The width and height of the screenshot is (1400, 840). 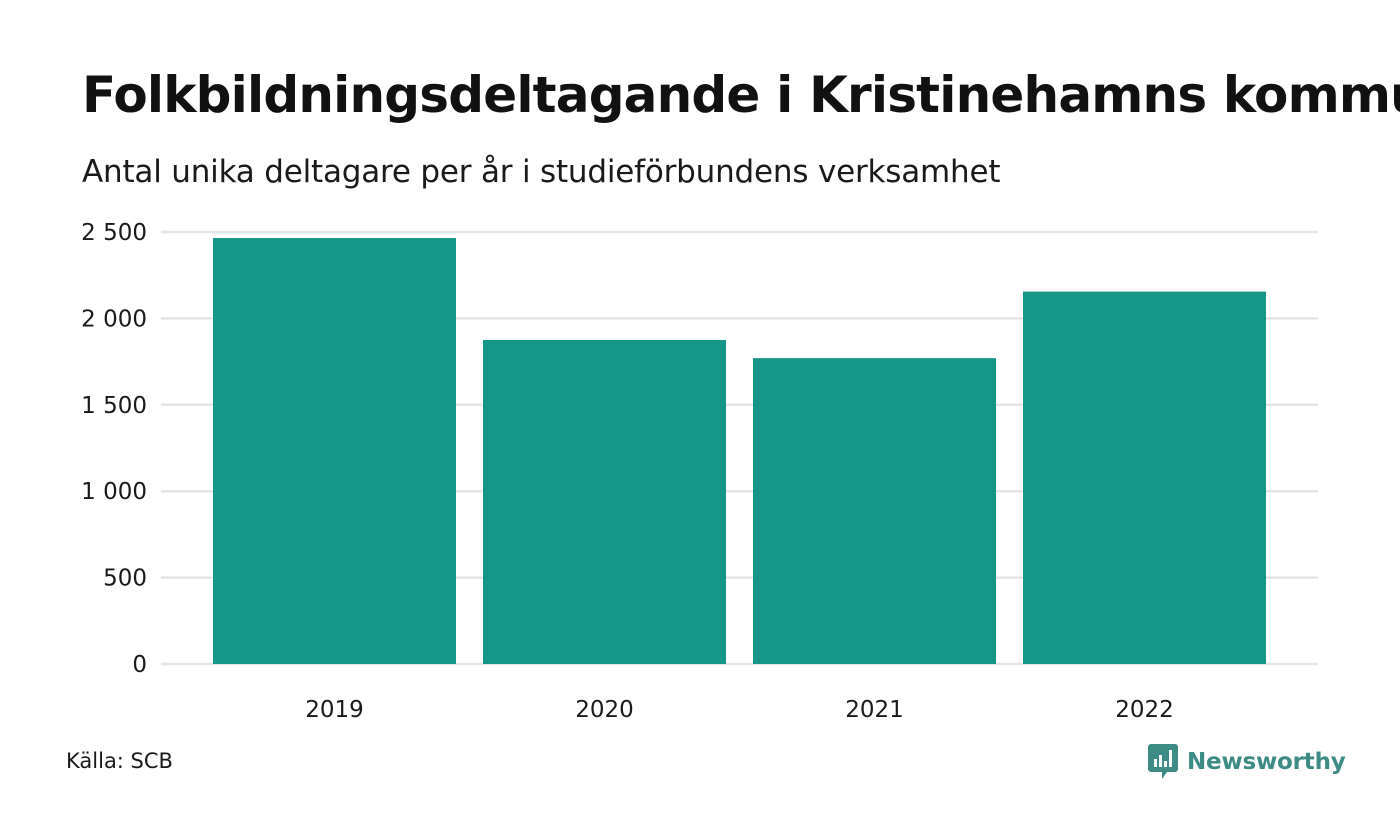 I want to click on y-tick-label: 1 000, so click(x=114, y=492).